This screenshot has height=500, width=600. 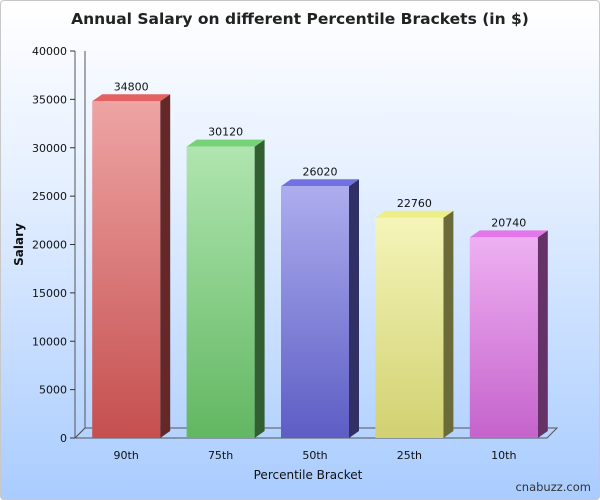 I want to click on y-tick-label: 25000, so click(x=49, y=196).